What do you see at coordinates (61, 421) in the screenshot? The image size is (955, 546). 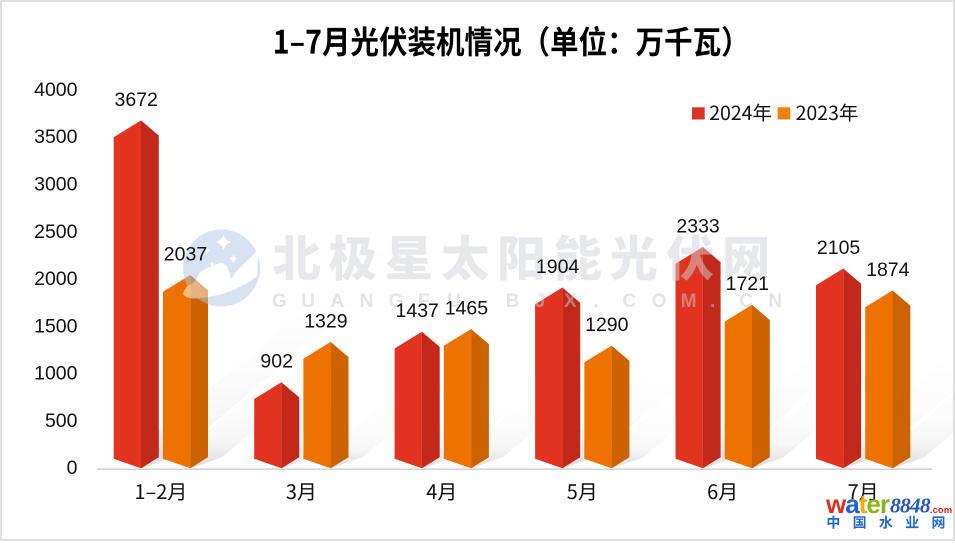 I see `svg-text: 500` at bounding box center [61, 421].